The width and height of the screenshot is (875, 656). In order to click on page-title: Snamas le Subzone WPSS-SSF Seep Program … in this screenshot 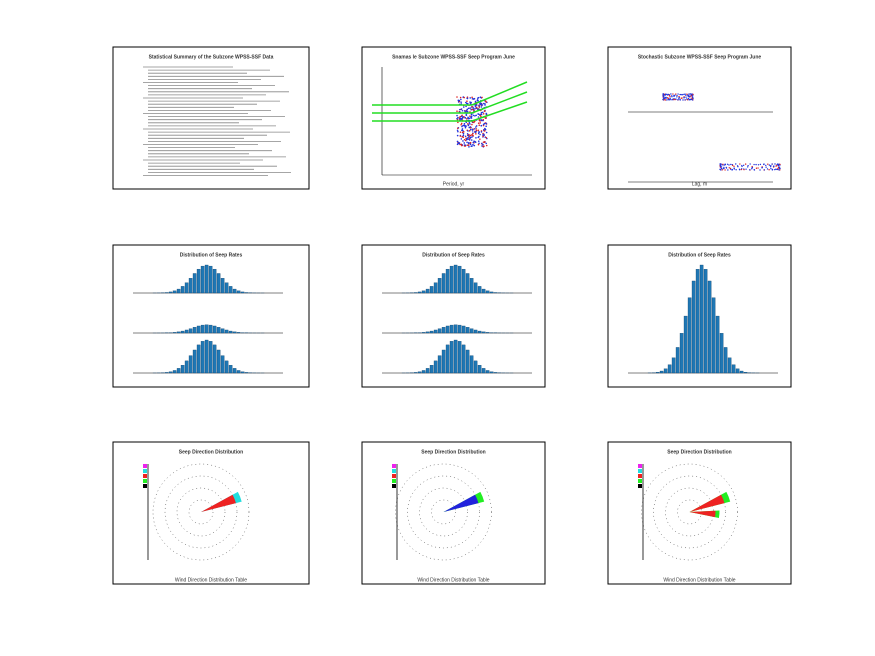, I will do `click(453, 57)`.